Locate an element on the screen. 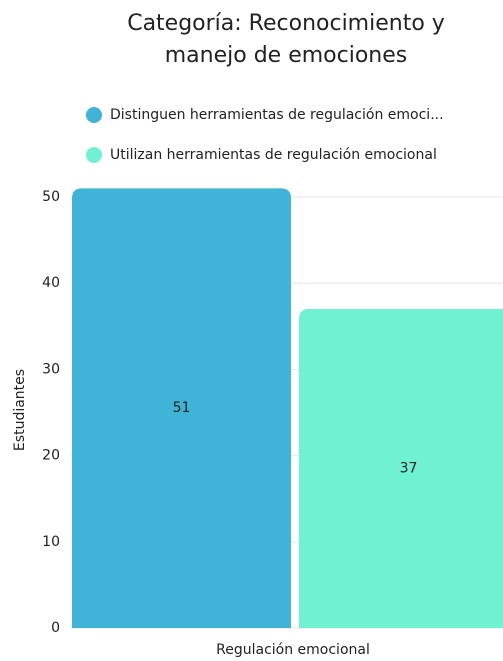 The height and width of the screenshot is (661, 503). y-tick-label: 30 is located at coordinates (51, 369).